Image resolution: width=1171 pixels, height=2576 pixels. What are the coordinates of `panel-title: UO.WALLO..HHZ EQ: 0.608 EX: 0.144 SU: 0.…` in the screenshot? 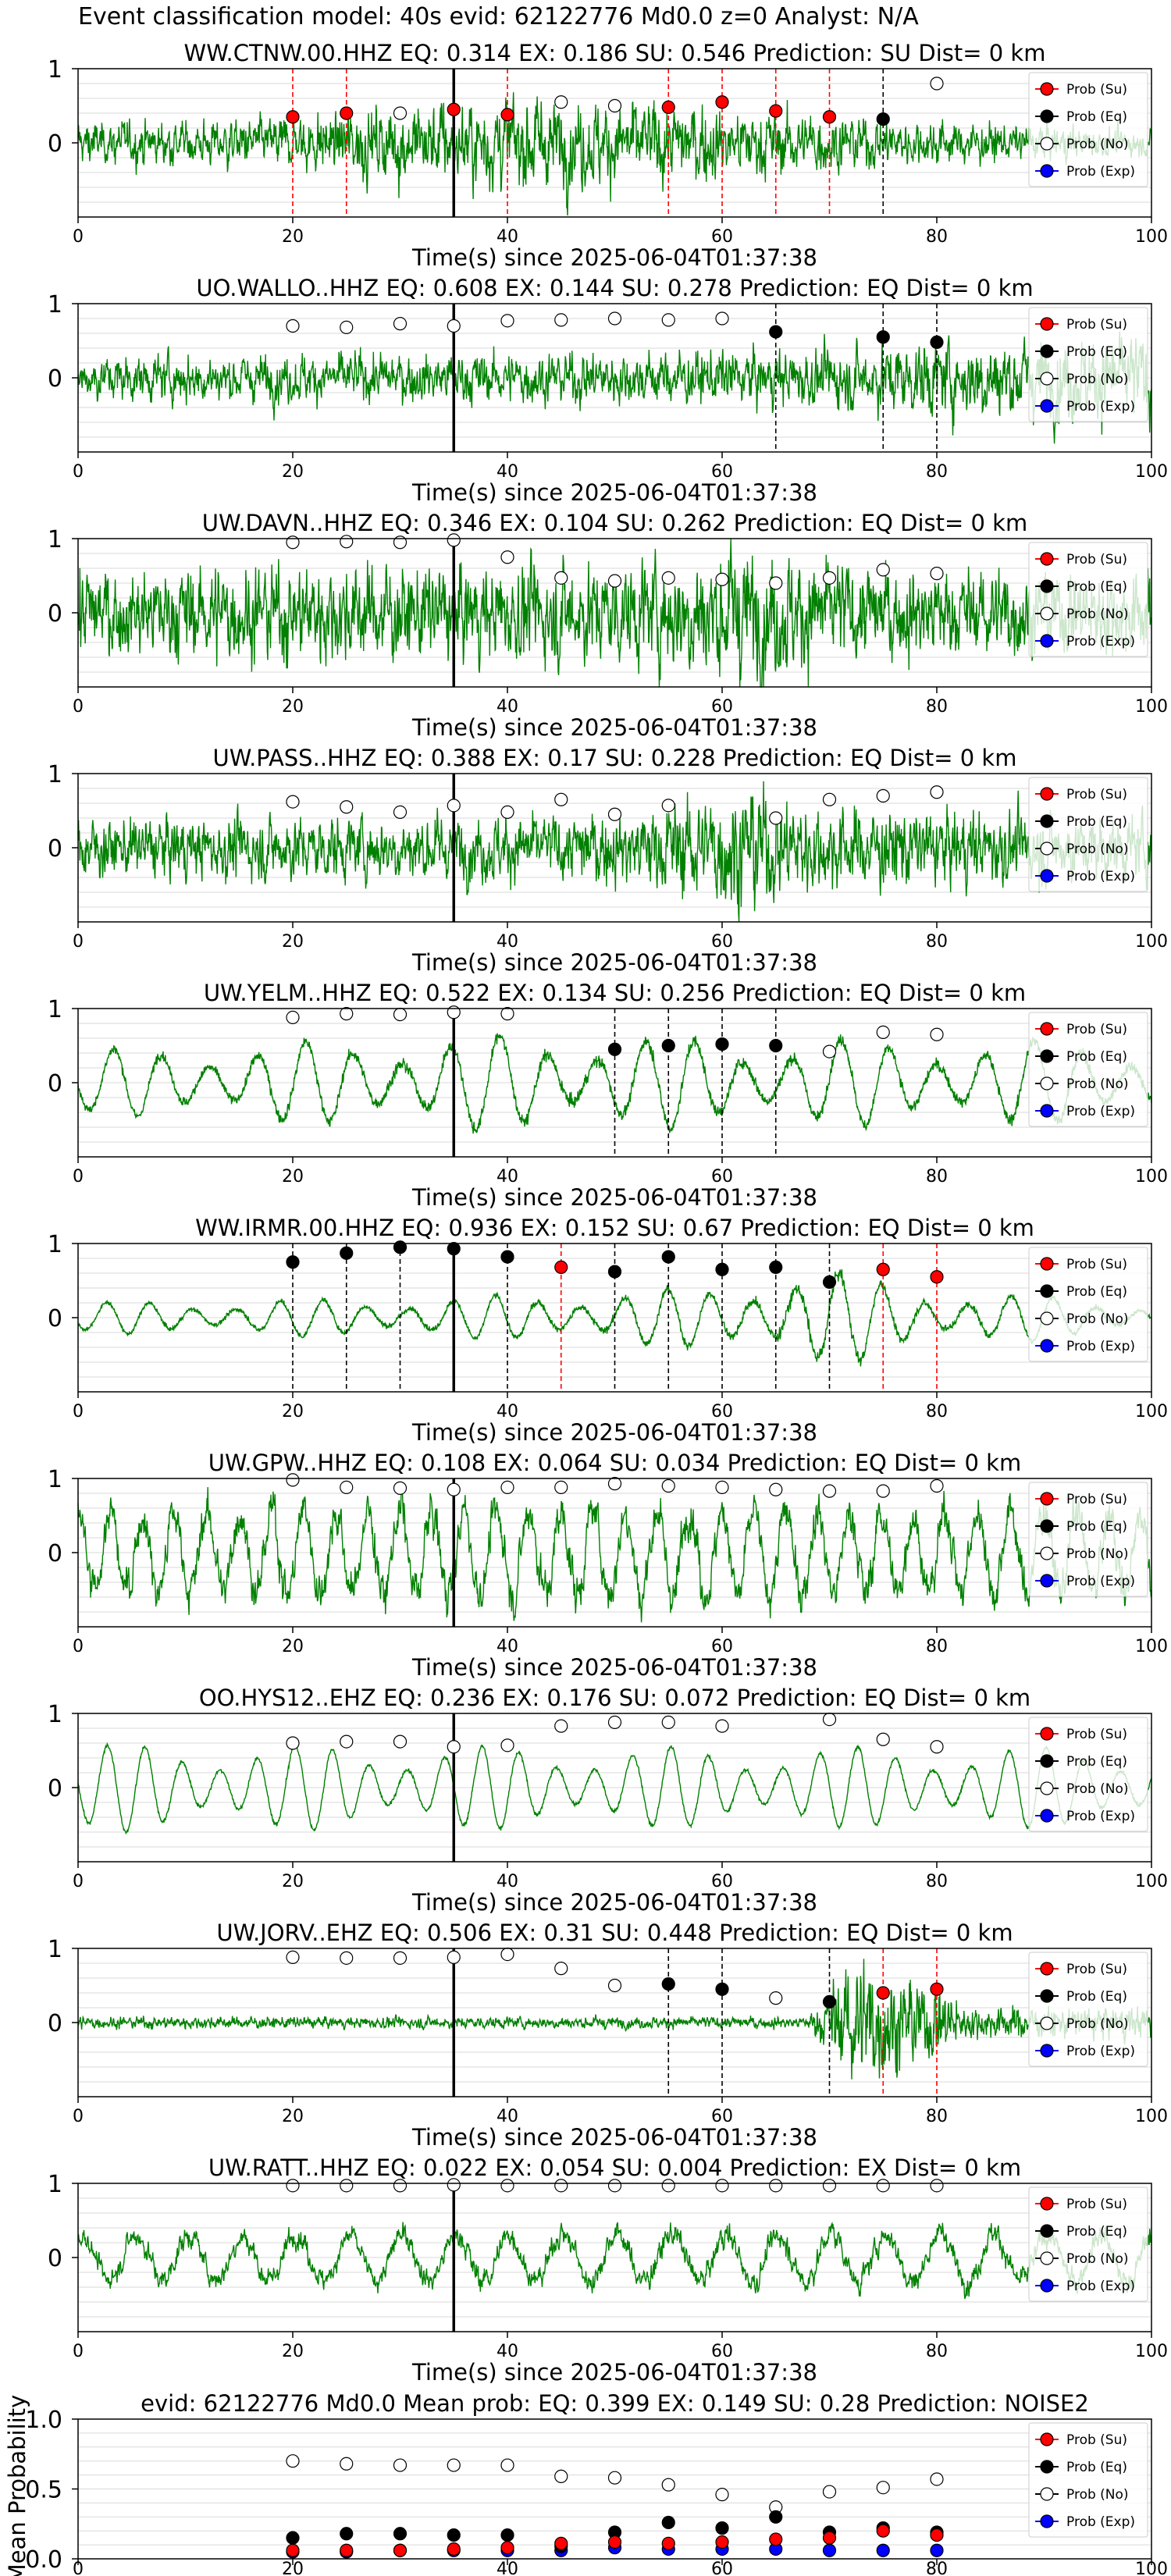 It's located at (614, 288).